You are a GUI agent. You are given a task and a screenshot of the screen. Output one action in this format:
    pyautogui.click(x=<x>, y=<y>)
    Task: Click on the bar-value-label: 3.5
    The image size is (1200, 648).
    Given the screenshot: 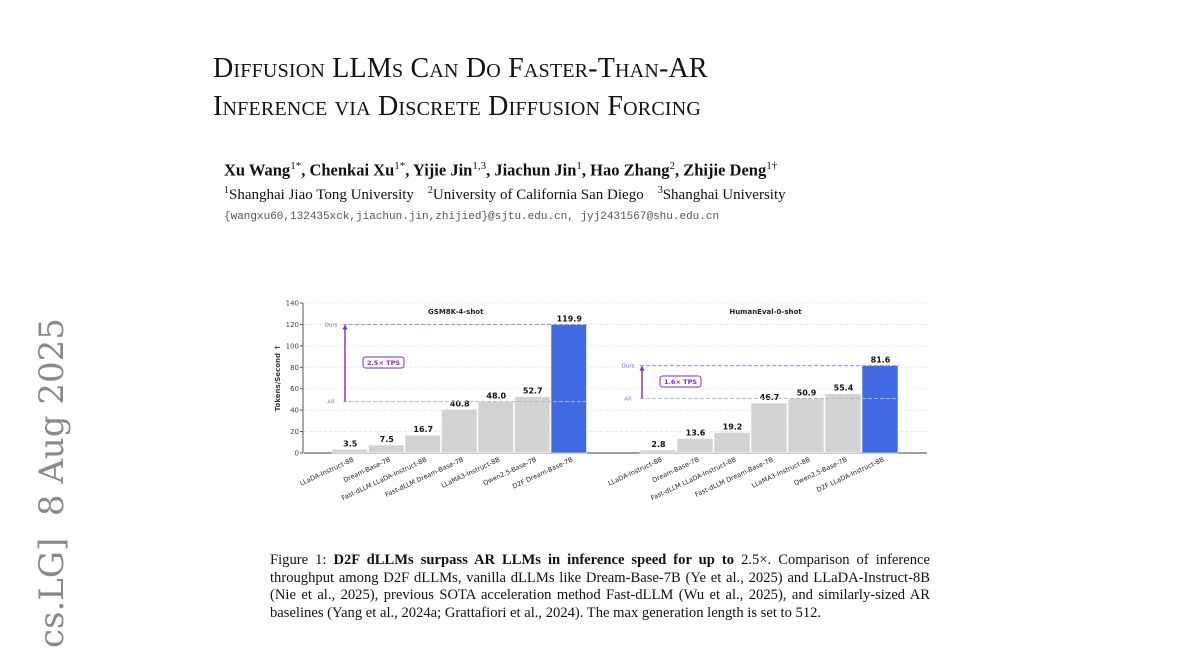 What is the action you would take?
    pyautogui.click(x=350, y=443)
    